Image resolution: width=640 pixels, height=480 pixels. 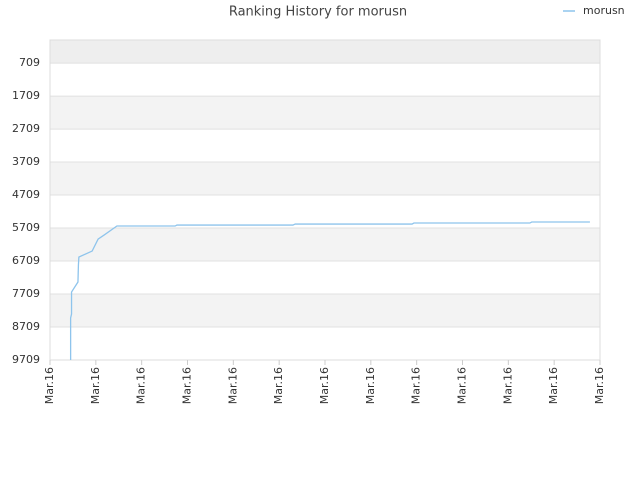 What do you see at coordinates (26, 194) in the screenshot?
I see `y-tick-label: 4709` at bounding box center [26, 194].